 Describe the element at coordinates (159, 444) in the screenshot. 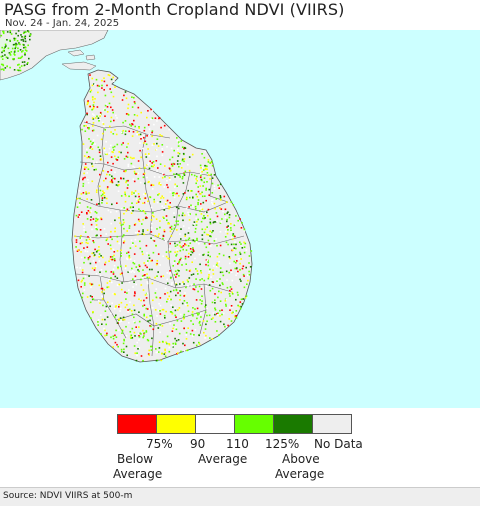

I see `legend-tick-75: 75%` at that location.